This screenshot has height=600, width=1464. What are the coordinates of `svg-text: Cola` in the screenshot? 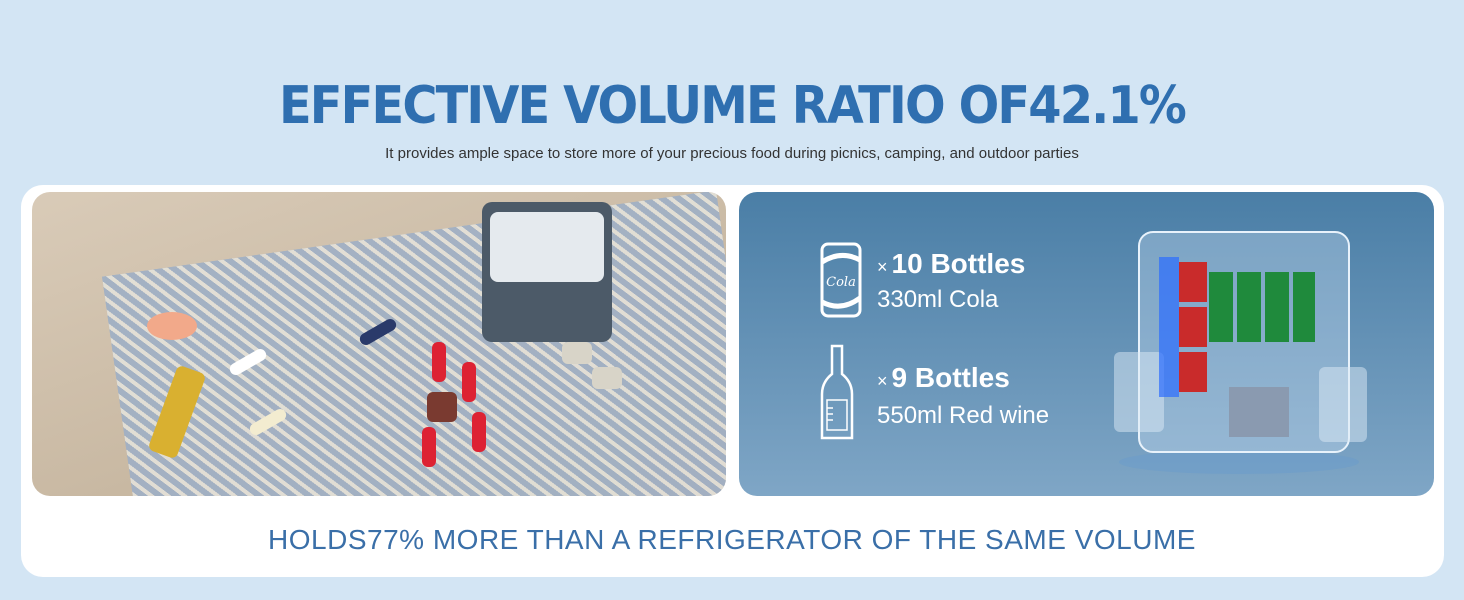 It's located at (841, 282).